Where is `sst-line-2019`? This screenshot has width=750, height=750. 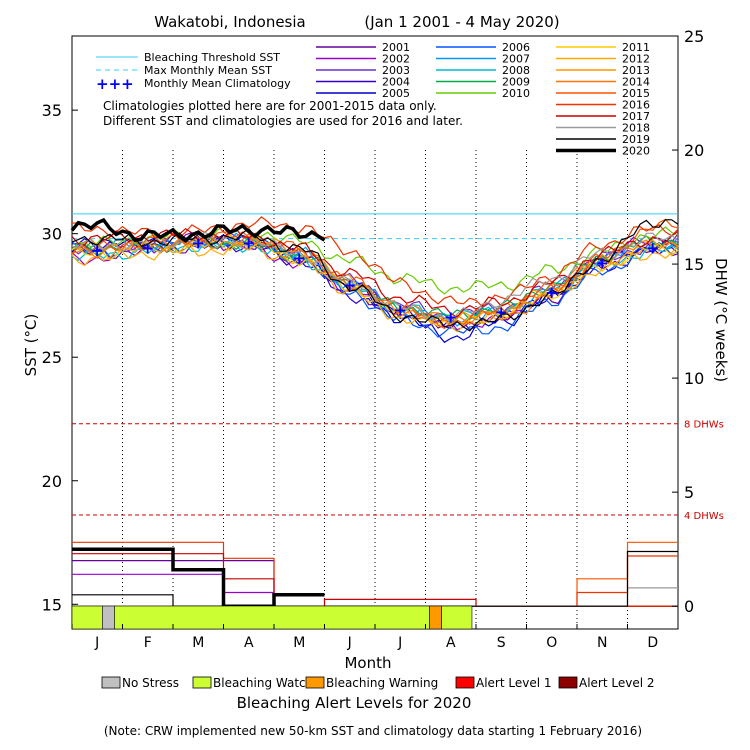 sst-line-2019 is located at coordinates (375, 275).